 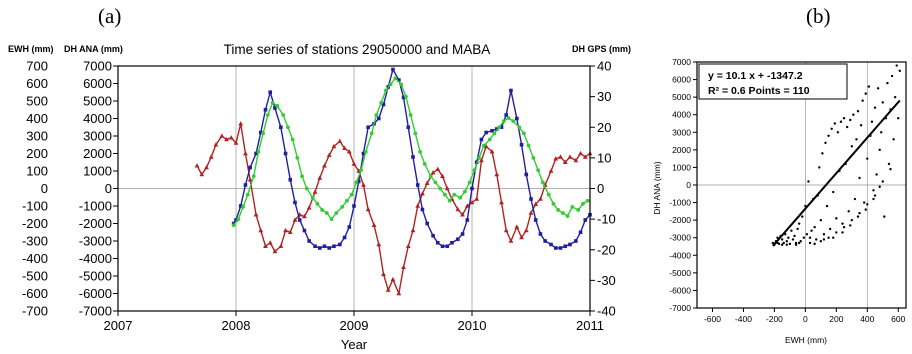 I want to click on y-tick-label: 7000, so click(x=681, y=62).